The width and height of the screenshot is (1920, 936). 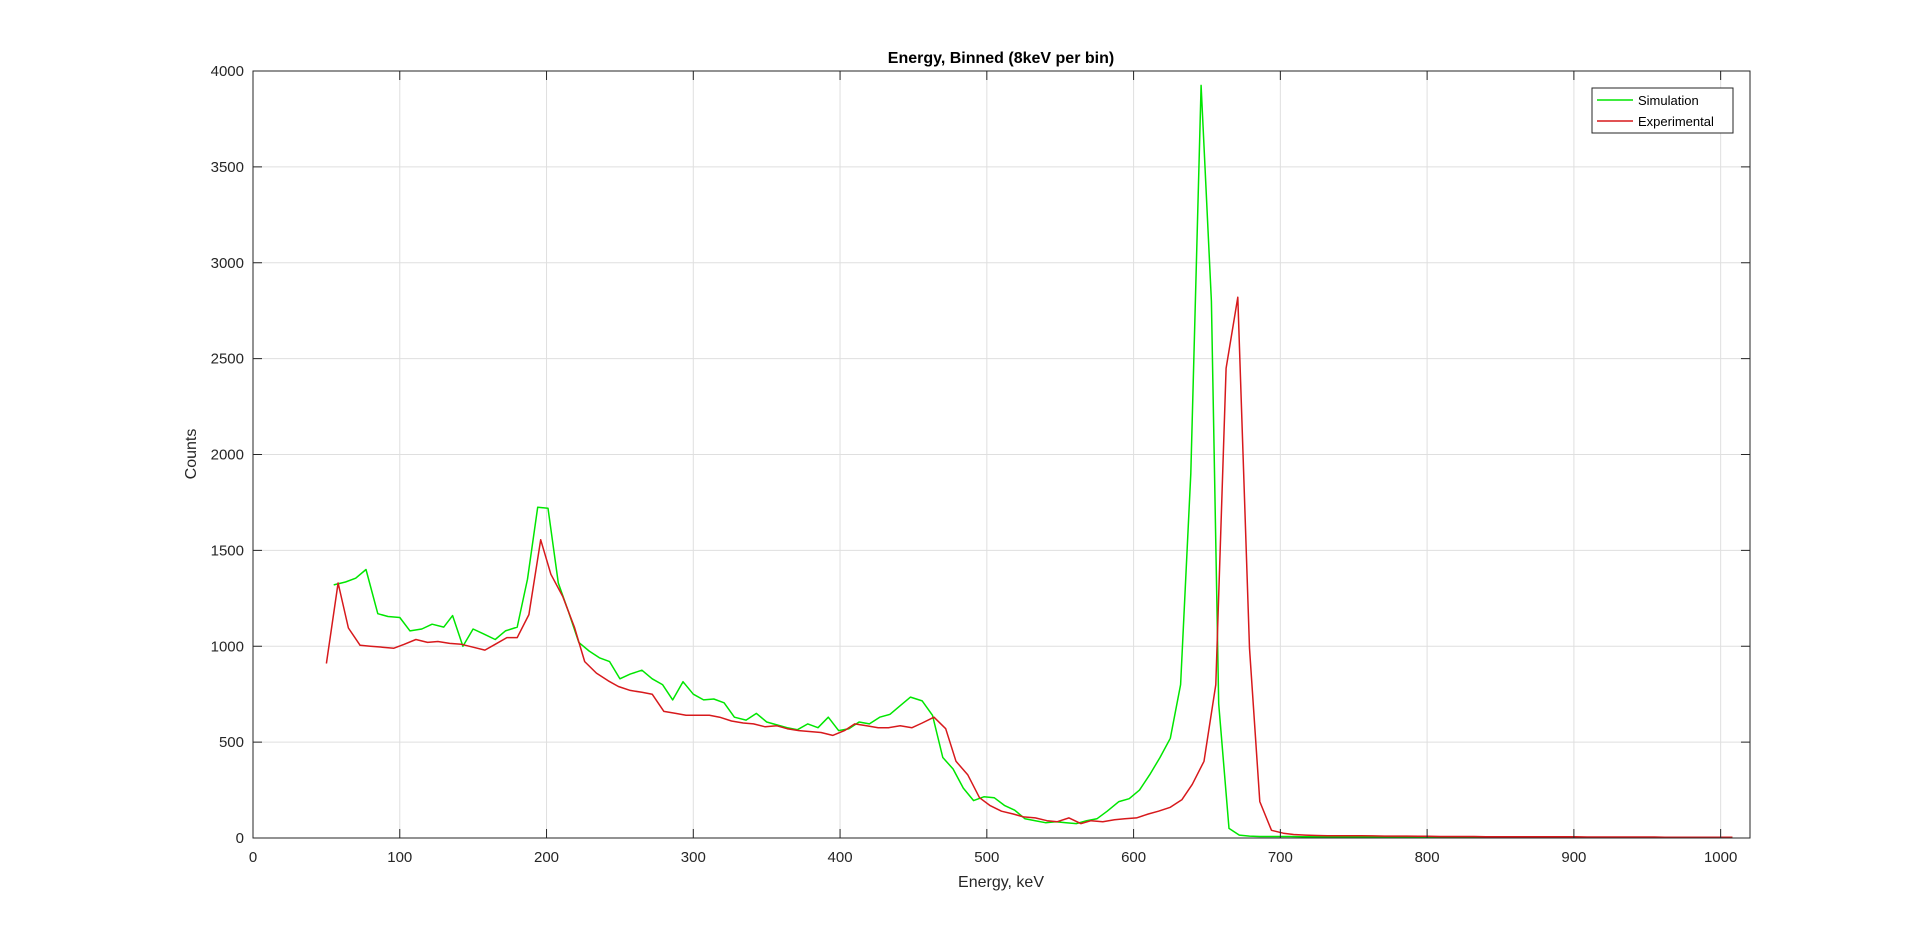 I want to click on legend-box, so click(x=1662, y=110).